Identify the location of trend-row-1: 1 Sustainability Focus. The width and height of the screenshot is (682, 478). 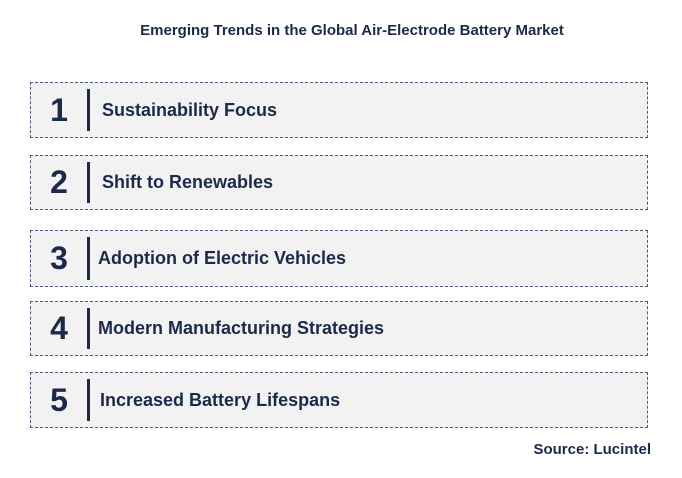
(339, 110).